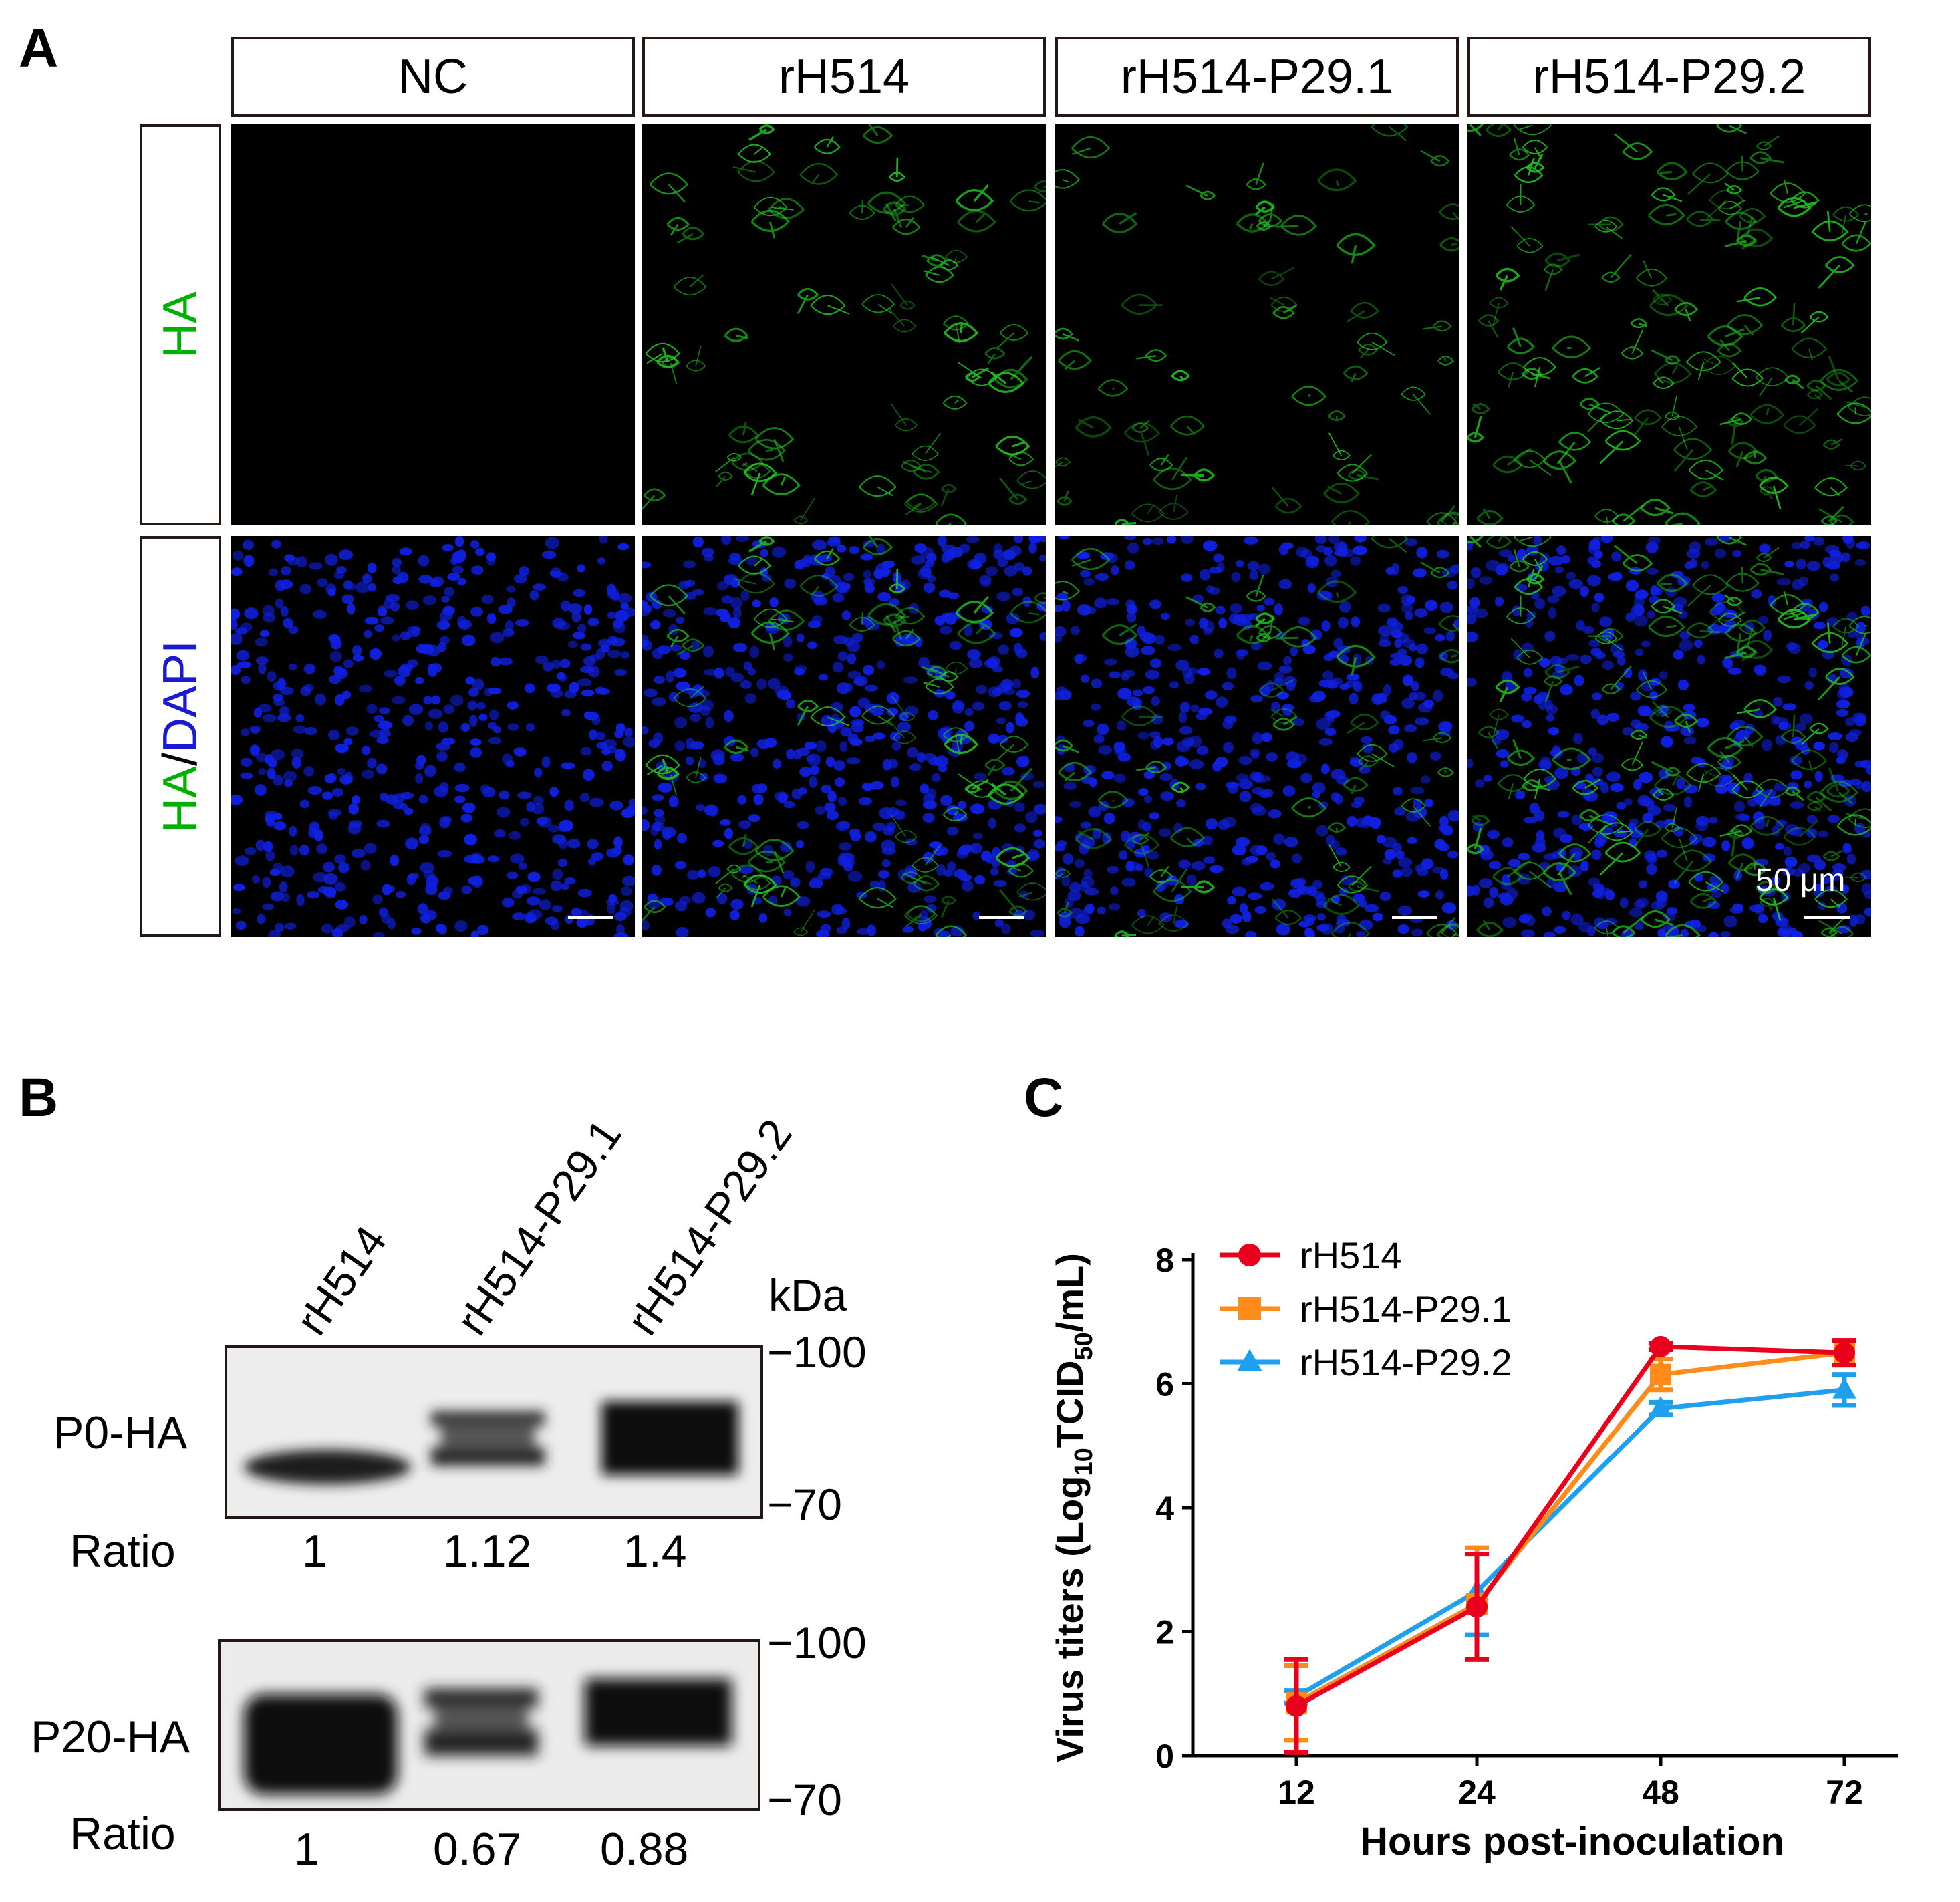  Describe the element at coordinates (1801, 880) in the screenshot. I see `scale-bar-label: 50 μm` at that location.